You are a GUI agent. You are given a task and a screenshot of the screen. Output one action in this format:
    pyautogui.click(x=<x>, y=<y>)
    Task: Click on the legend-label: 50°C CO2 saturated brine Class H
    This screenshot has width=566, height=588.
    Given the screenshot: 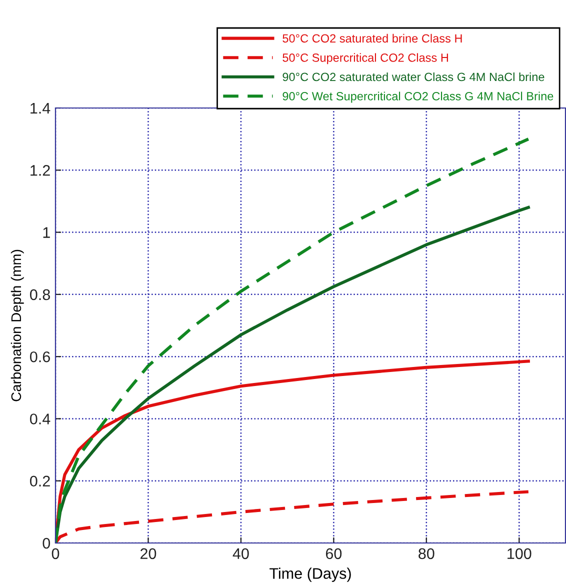 What is the action you would take?
    pyautogui.click(x=372, y=38)
    